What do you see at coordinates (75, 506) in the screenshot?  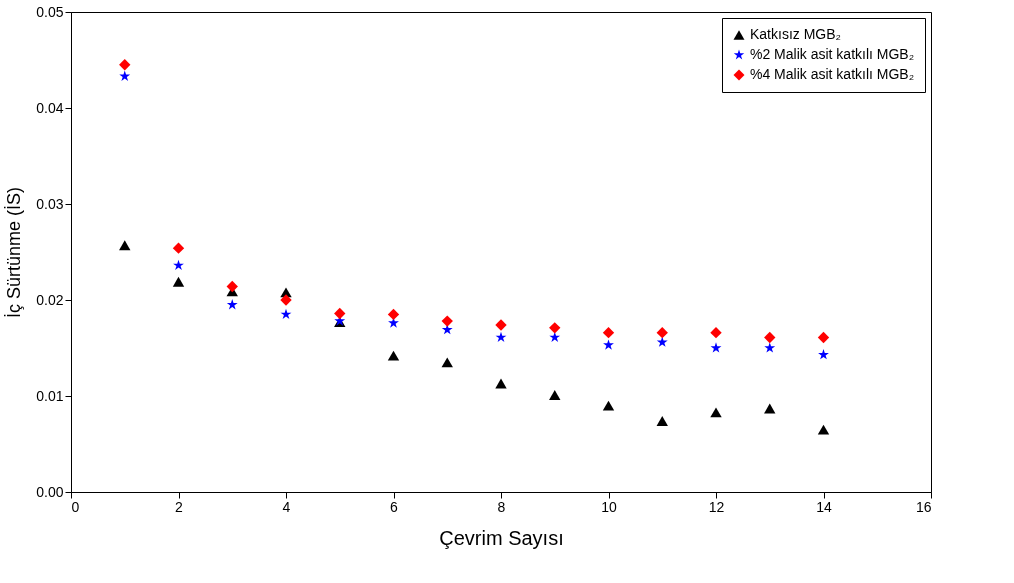 I see `x-tick-label: 0` at bounding box center [75, 506].